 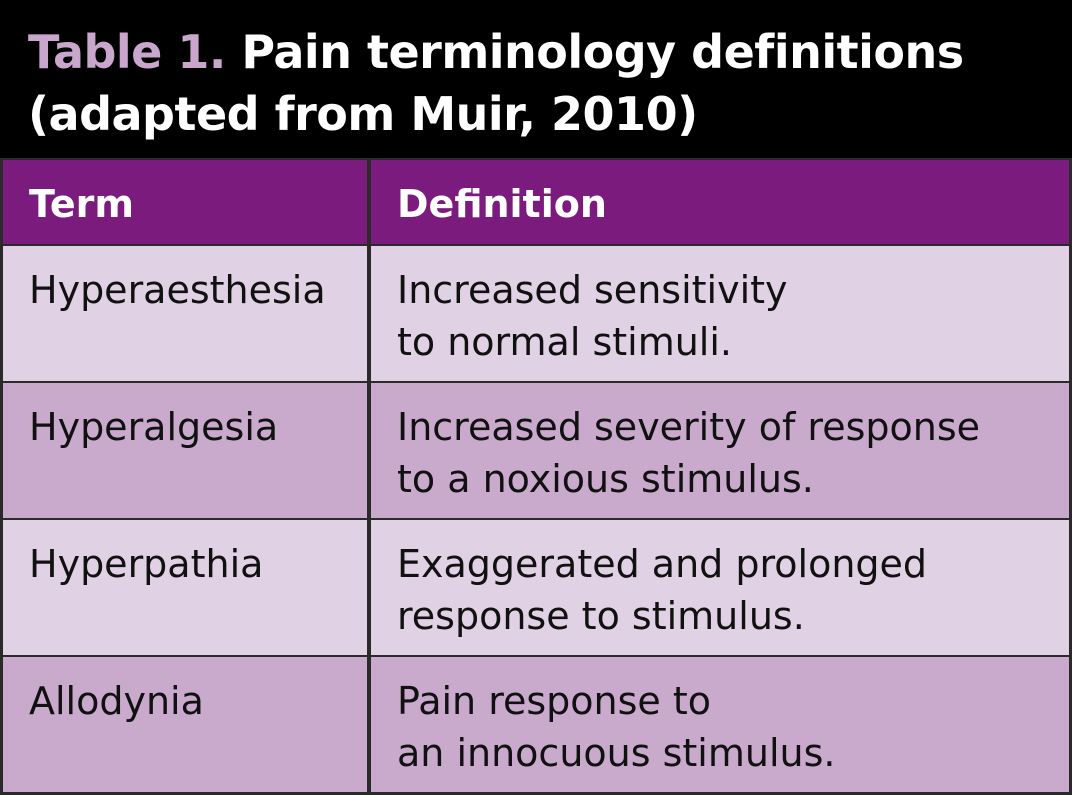 I want to click on definition-line: Exaggerated and prolonged, so click(x=662, y=564).